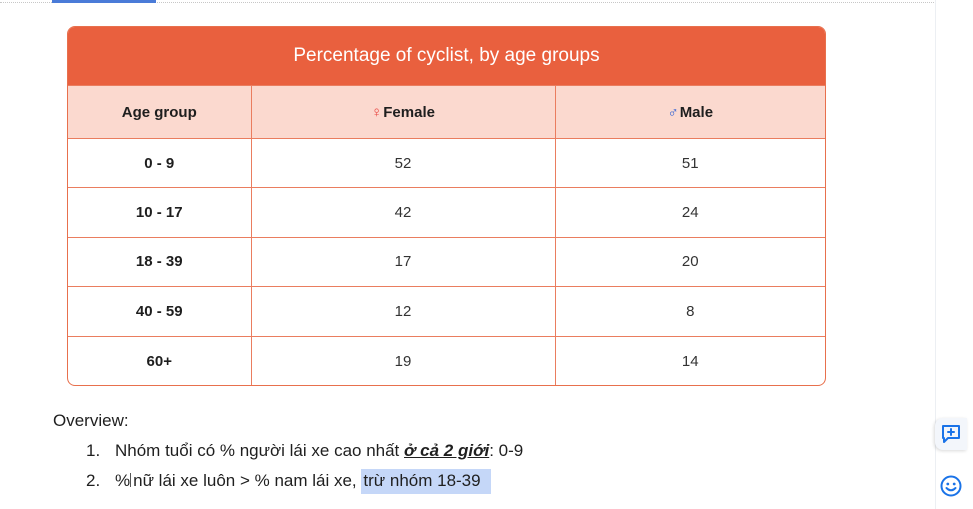 Image resolution: width=973 pixels, height=509 pixels. Describe the element at coordinates (447, 450) in the screenshot. I see `list-emphasis: ở cả 2 giới` at that location.